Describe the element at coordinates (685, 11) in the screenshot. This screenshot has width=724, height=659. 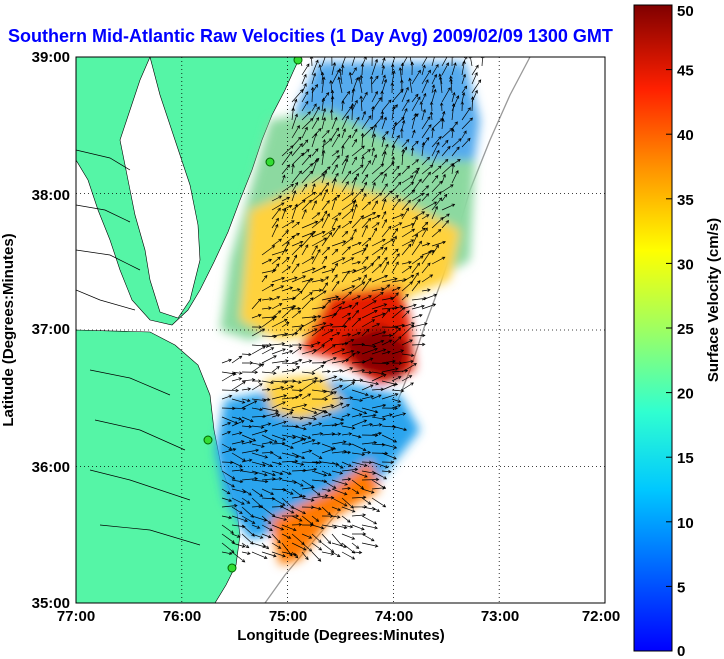
I see `colorbar-tick-label: 50` at that location.